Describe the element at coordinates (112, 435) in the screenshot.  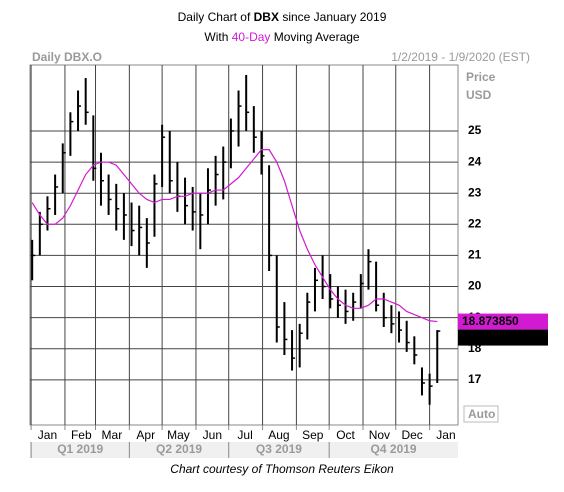
I see `x-tick-label: Mar` at that location.